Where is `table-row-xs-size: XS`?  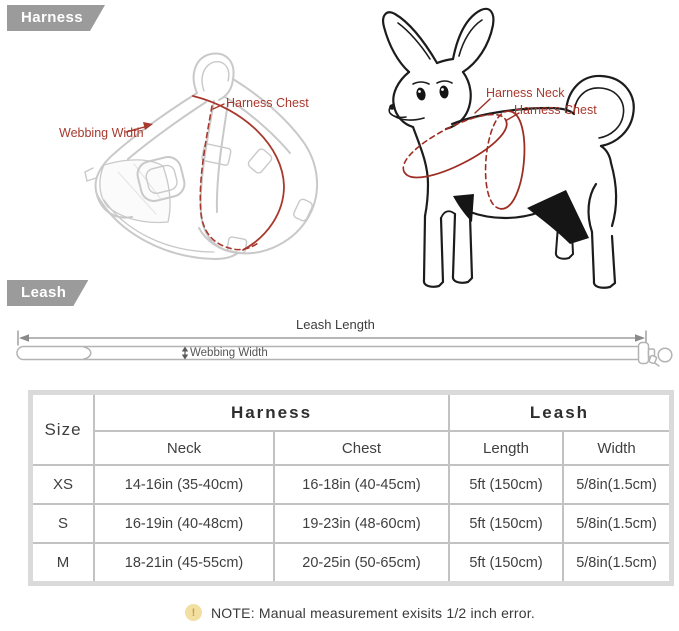
table-row-xs-size: XS is located at coordinates (63, 484).